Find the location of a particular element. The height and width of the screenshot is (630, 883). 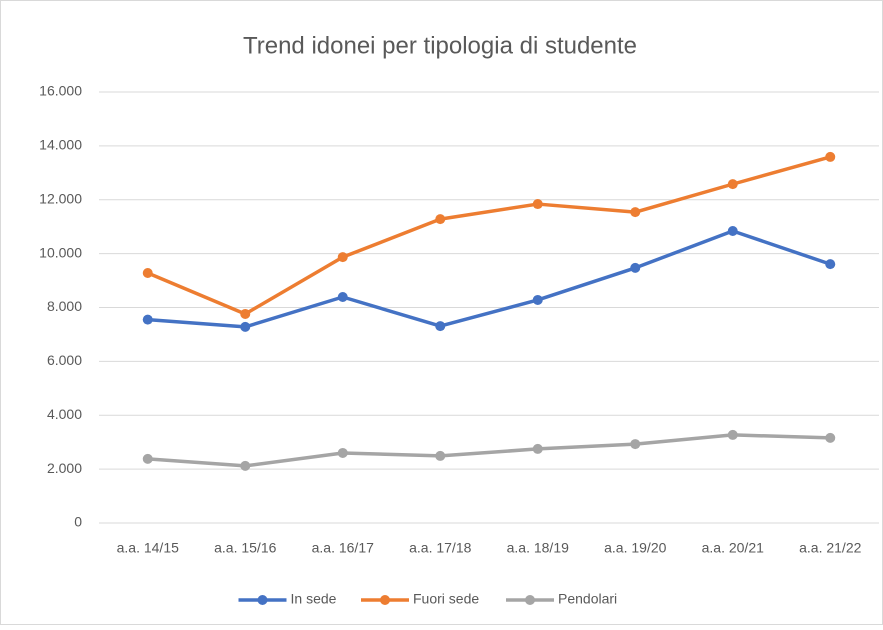

legend-label: Pendolari is located at coordinates (587, 599).